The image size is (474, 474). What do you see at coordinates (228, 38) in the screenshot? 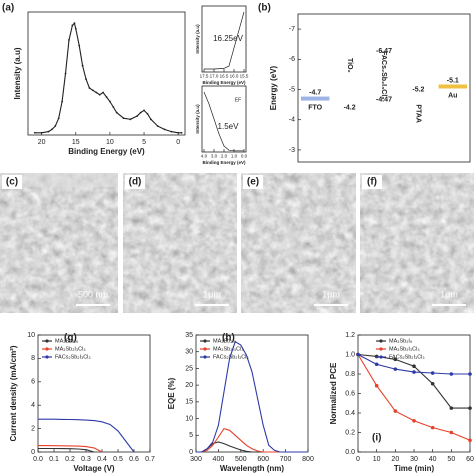
I see `annotation: 16.25eV` at bounding box center [228, 38].